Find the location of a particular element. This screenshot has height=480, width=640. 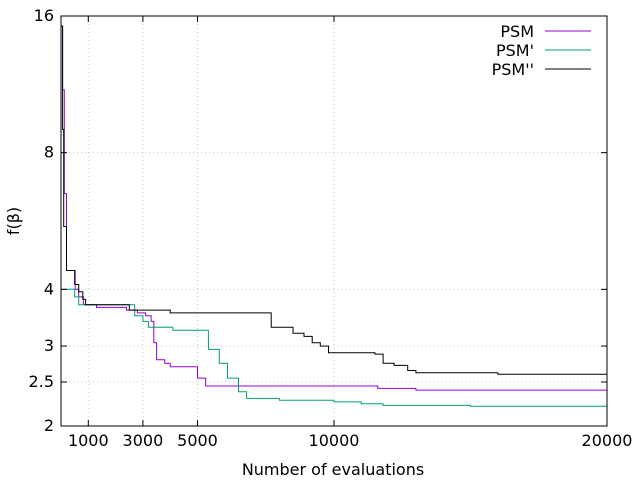

x-tick-label: 5000 is located at coordinates (197, 440).